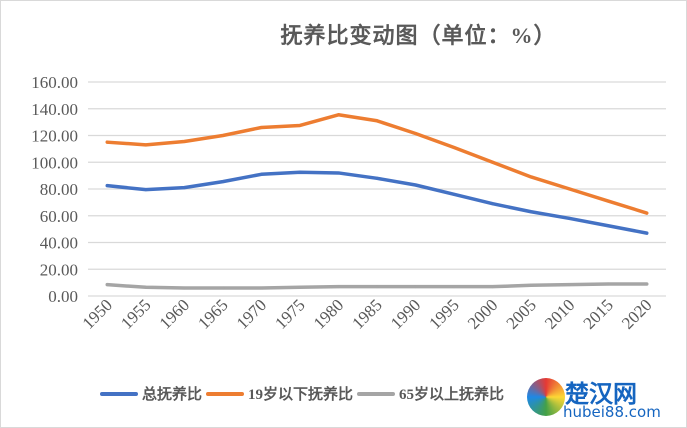 The width and height of the screenshot is (687, 428). What do you see at coordinates (328, 313) in the screenshot?
I see `x-tick-label: 1980` at bounding box center [328, 313].